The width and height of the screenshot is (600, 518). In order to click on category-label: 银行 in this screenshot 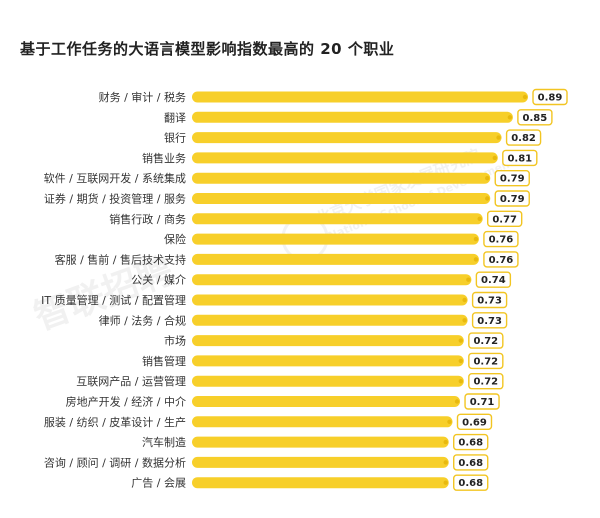, I will do `click(175, 138)`.